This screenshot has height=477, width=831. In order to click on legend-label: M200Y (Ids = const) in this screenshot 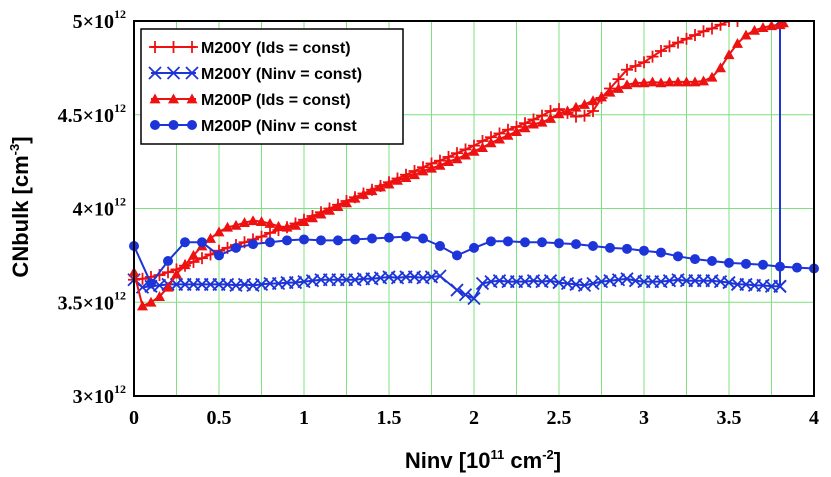, I will do `click(276, 48)`.